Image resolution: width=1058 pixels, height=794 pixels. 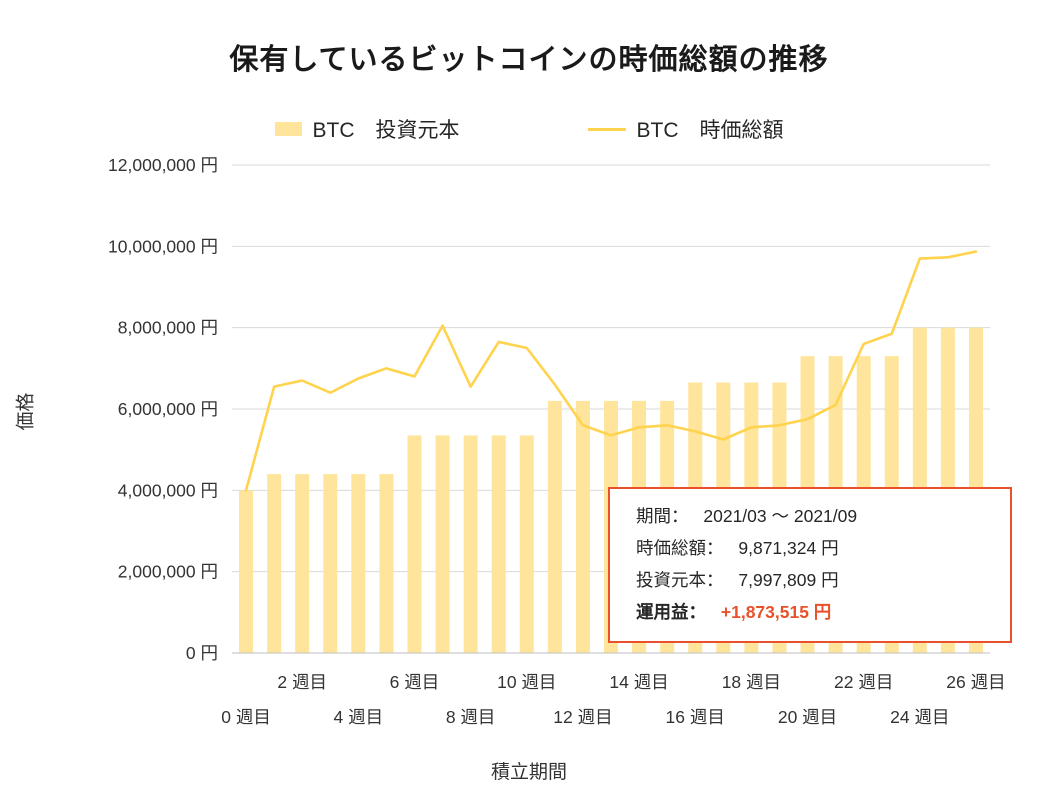 I want to click on x-tick-label: 22 週目, so click(x=863, y=682).